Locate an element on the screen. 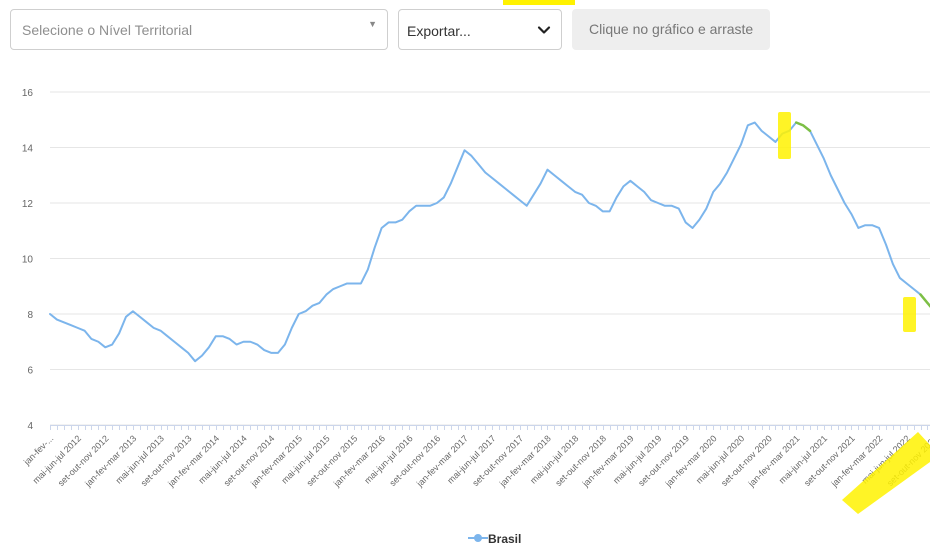 The height and width of the screenshot is (547, 930). y-tick-label: 14 is located at coordinates (28, 149).